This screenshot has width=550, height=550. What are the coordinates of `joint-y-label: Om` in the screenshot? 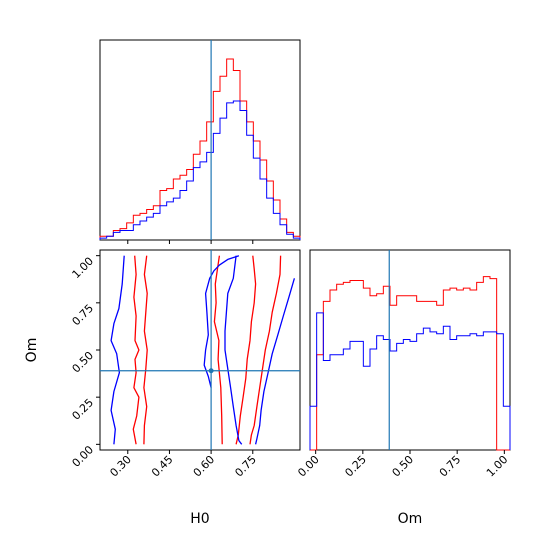 It's located at (32, 350).